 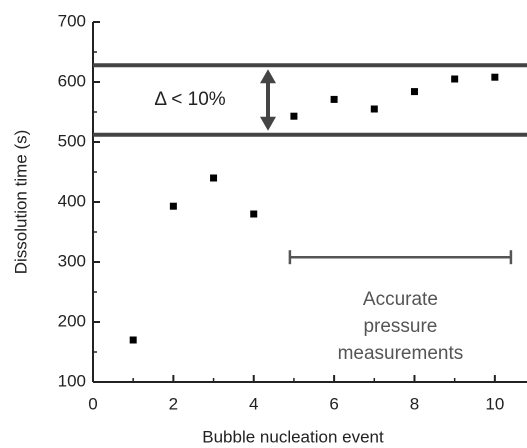 I want to click on y-axis-label: Dissolution time (s), so click(x=20, y=202).